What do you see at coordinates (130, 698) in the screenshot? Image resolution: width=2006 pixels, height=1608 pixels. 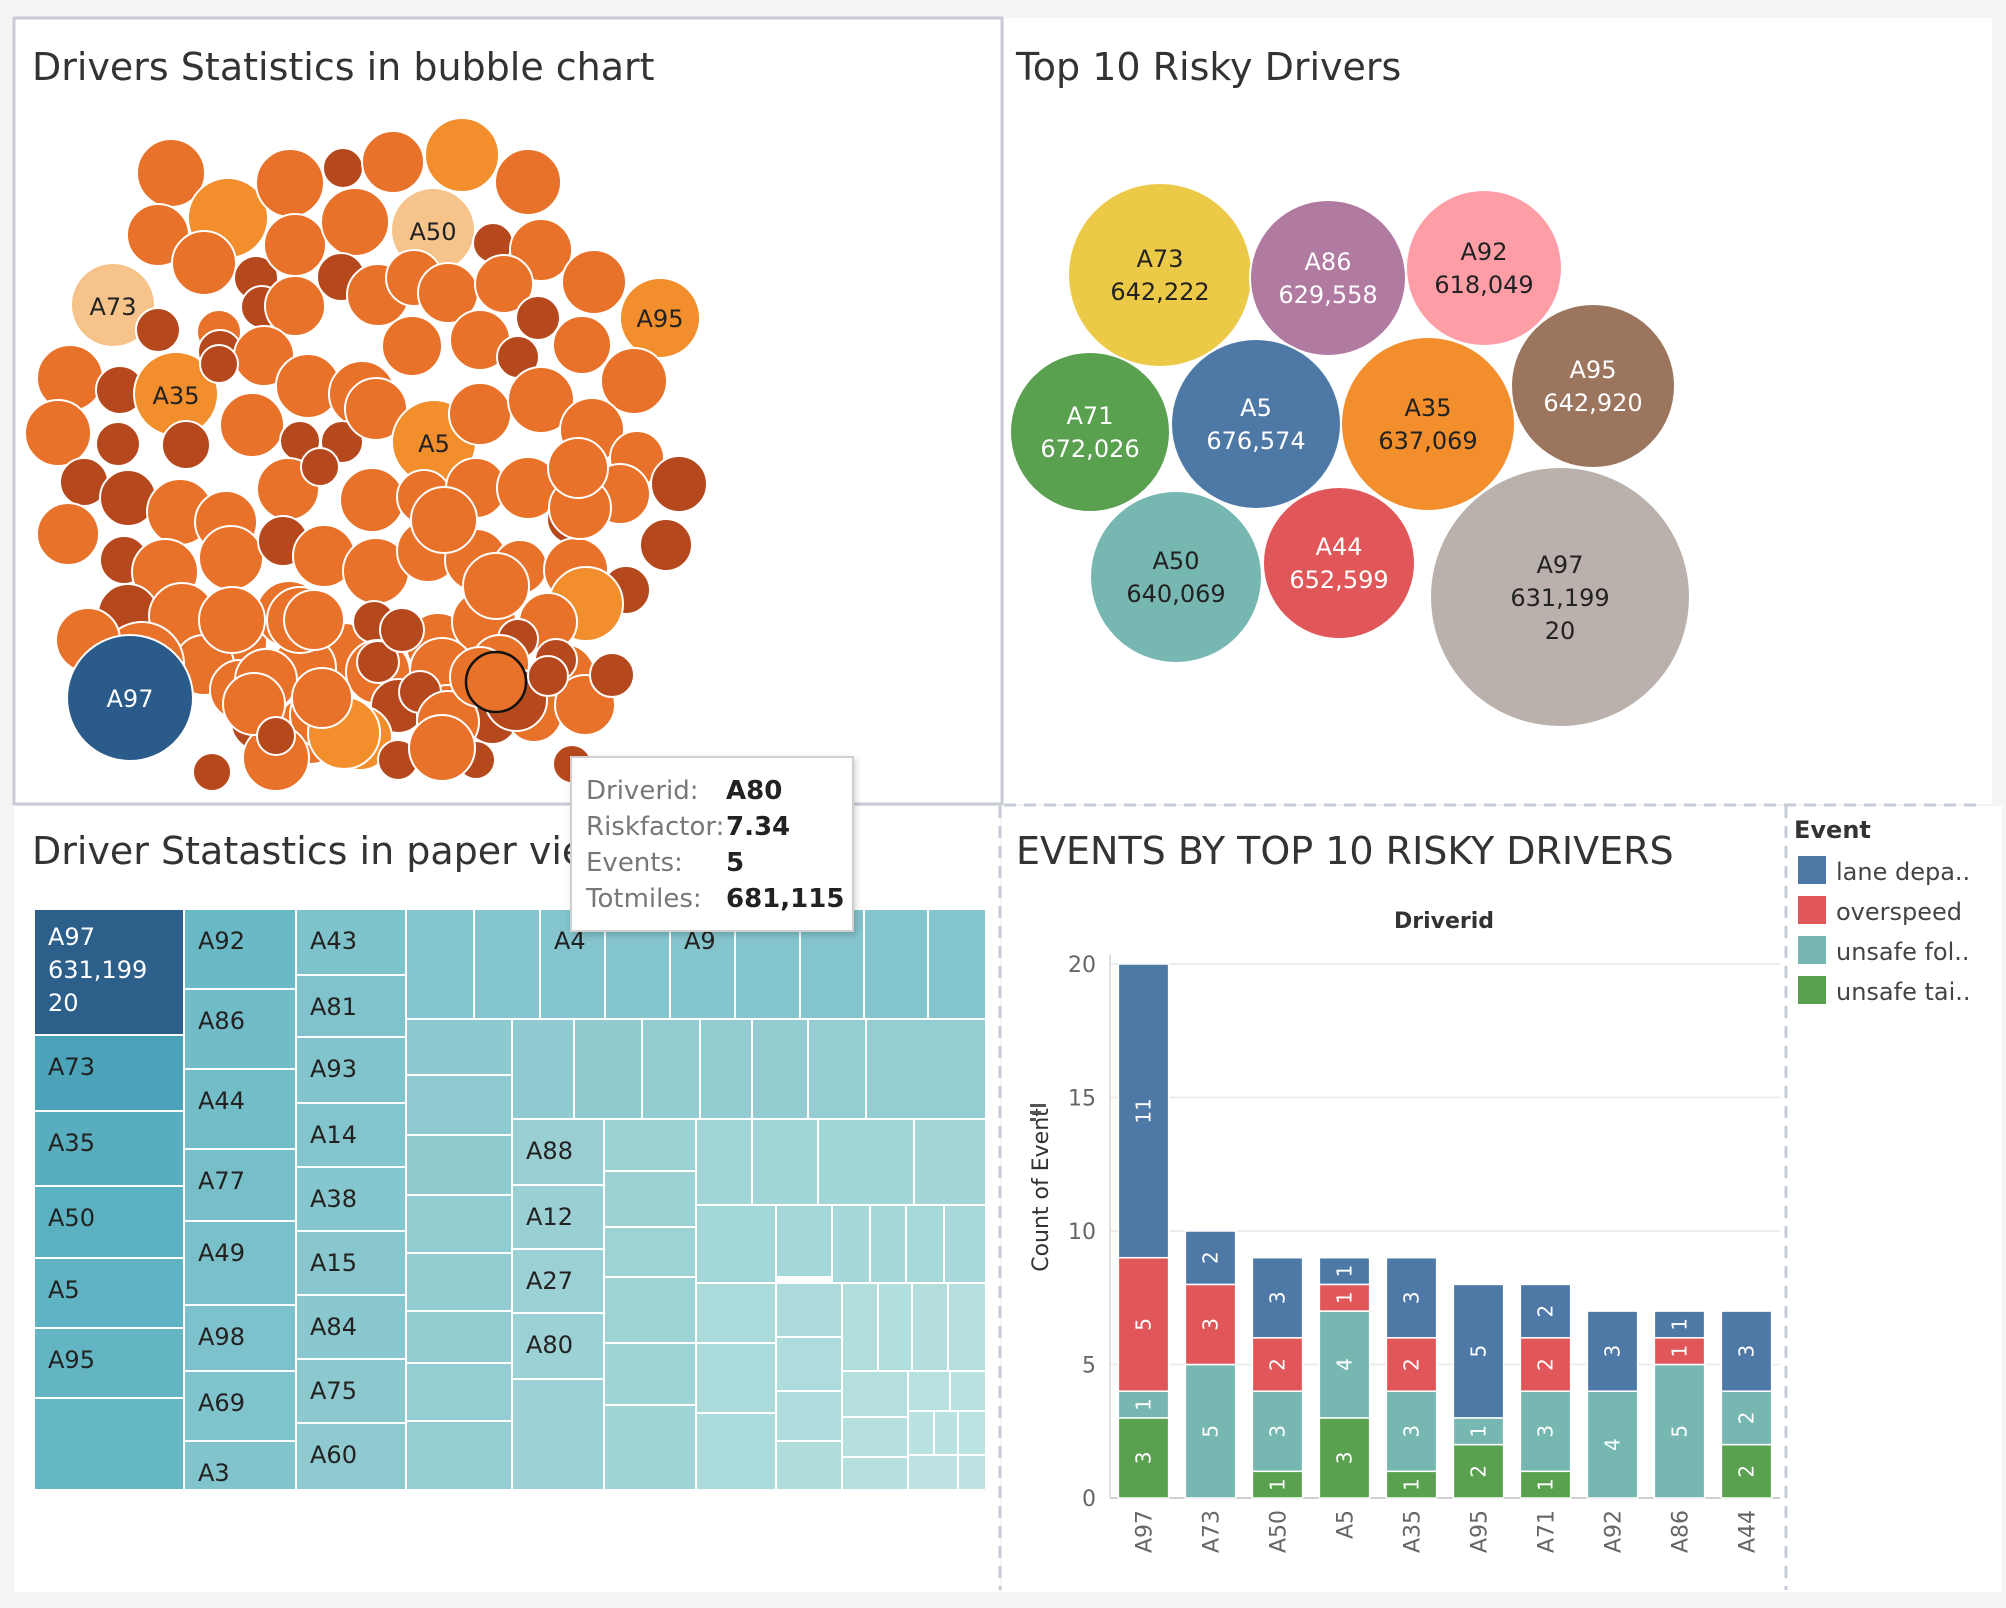 I see `driver-bubble-highlight` at bounding box center [130, 698].